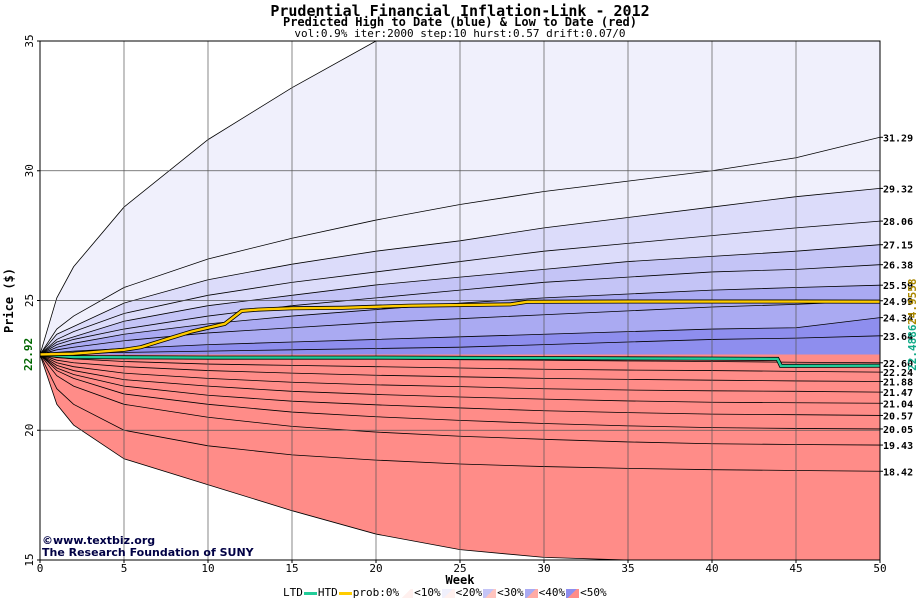 This screenshot has height=600, width=920. What do you see at coordinates (898, 246) in the screenshot?
I see `band-label-27.15: 27.15` at bounding box center [898, 246].